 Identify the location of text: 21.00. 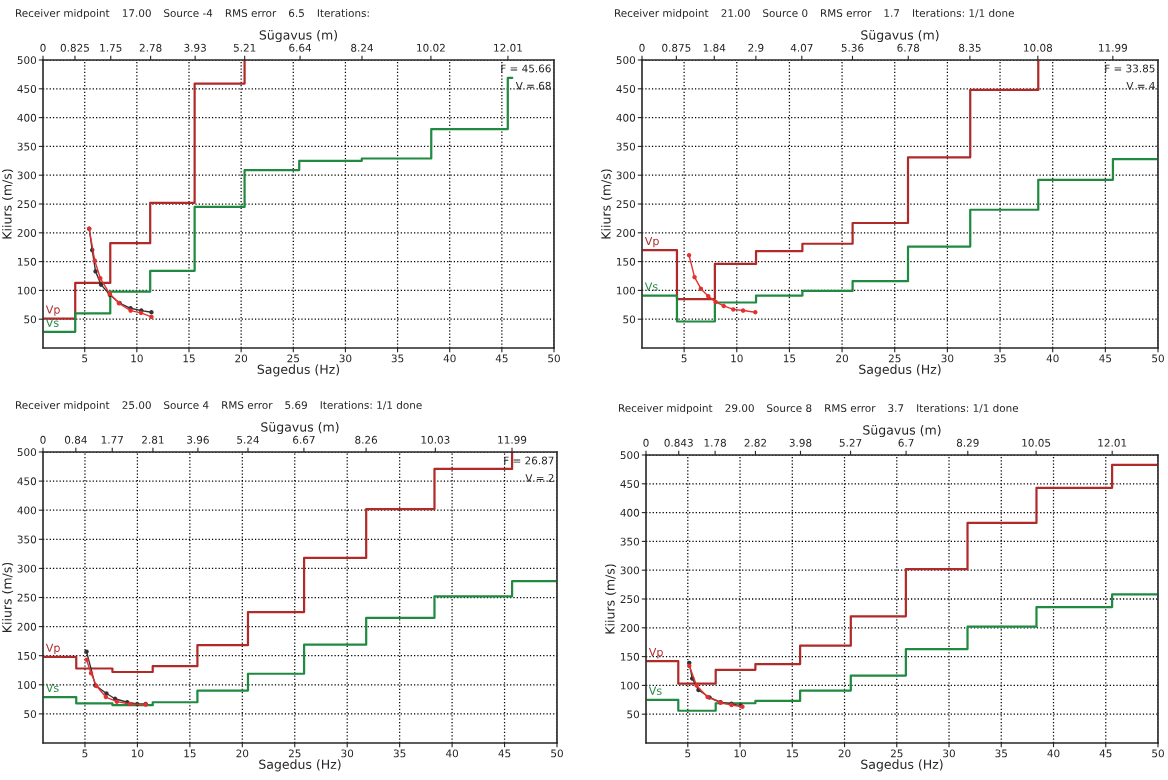
(735, 13).